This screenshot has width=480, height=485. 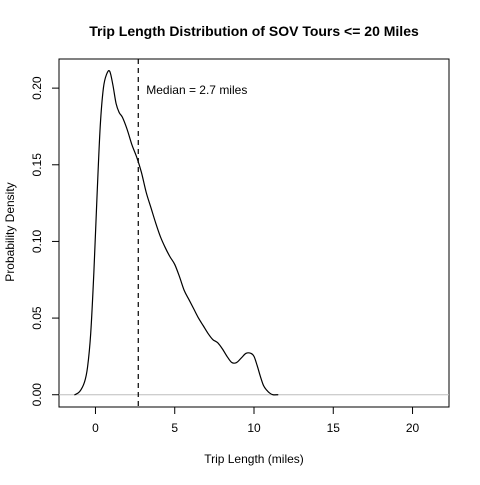 What do you see at coordinates (37, 318) in the screenshot?
I see `y-tick-label: 0.05` at bounding box center [37, 318].